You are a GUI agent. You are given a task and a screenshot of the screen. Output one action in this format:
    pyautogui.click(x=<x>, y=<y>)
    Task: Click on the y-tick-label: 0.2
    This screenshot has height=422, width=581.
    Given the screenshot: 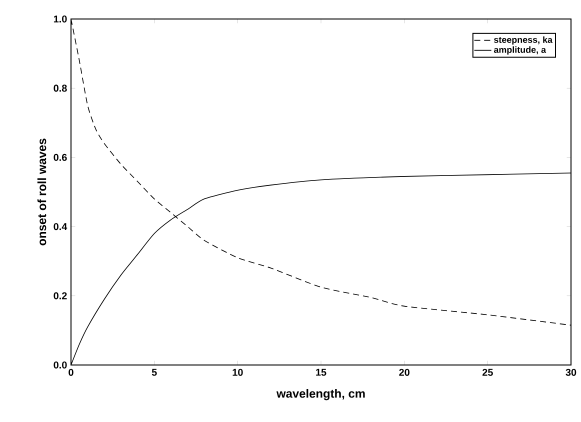 What is the action you would take?
    pyautogui.click(x=60, y=296)
    